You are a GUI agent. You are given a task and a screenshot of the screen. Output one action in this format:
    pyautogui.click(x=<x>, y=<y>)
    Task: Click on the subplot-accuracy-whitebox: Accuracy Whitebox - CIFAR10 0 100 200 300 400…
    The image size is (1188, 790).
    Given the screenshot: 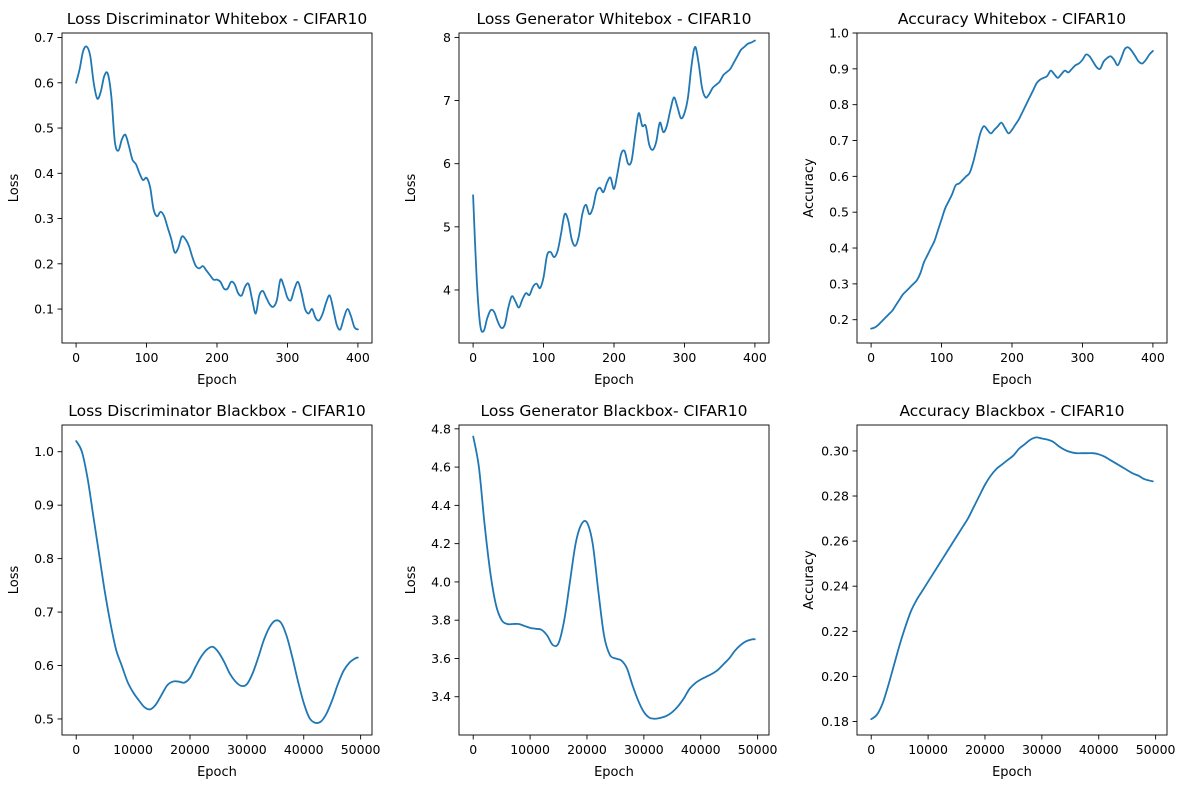 What is the action you would take?
    pyautogui.click(x=985, y=199)
    